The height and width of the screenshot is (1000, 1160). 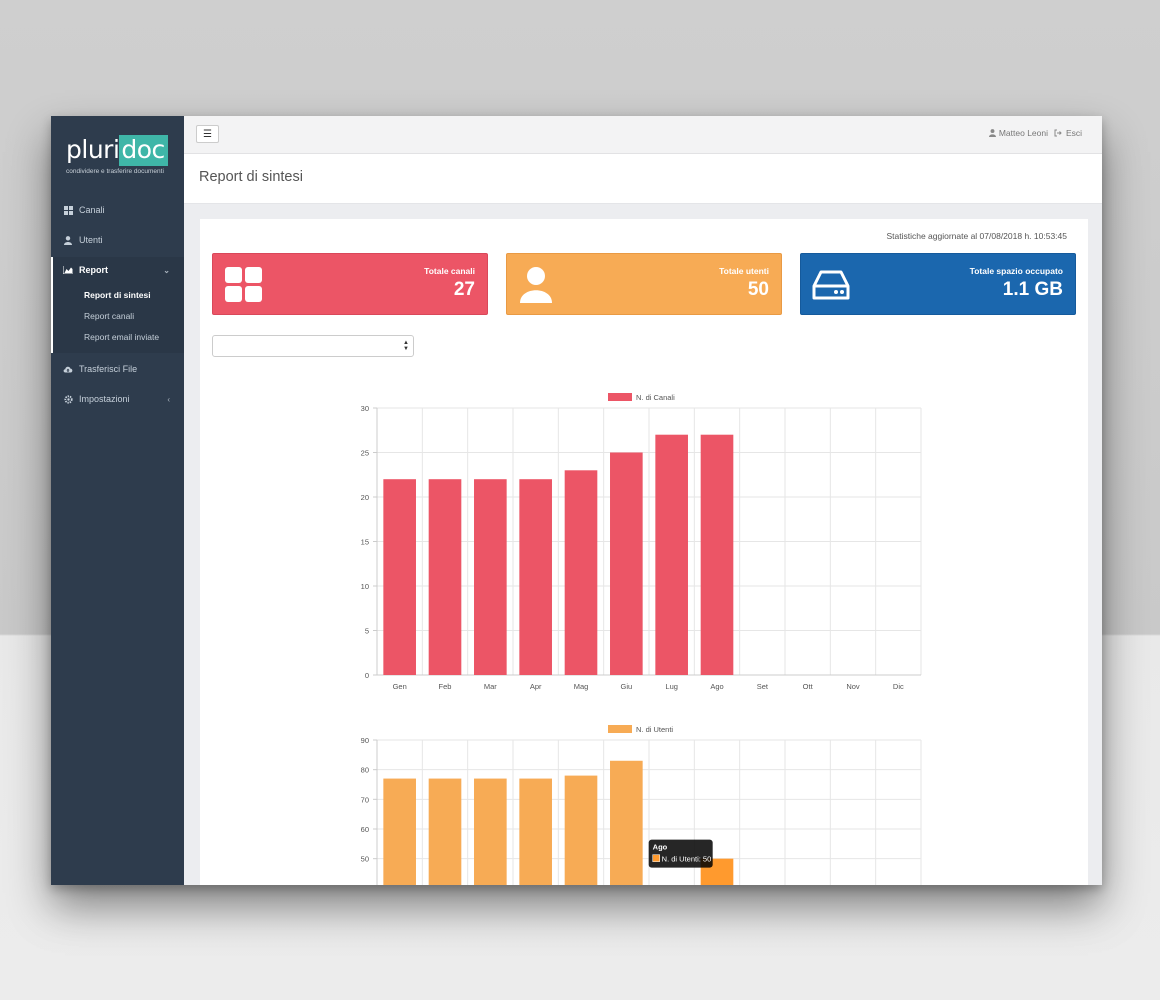 I want to click on gear-icon, so click(x=68, y=399).